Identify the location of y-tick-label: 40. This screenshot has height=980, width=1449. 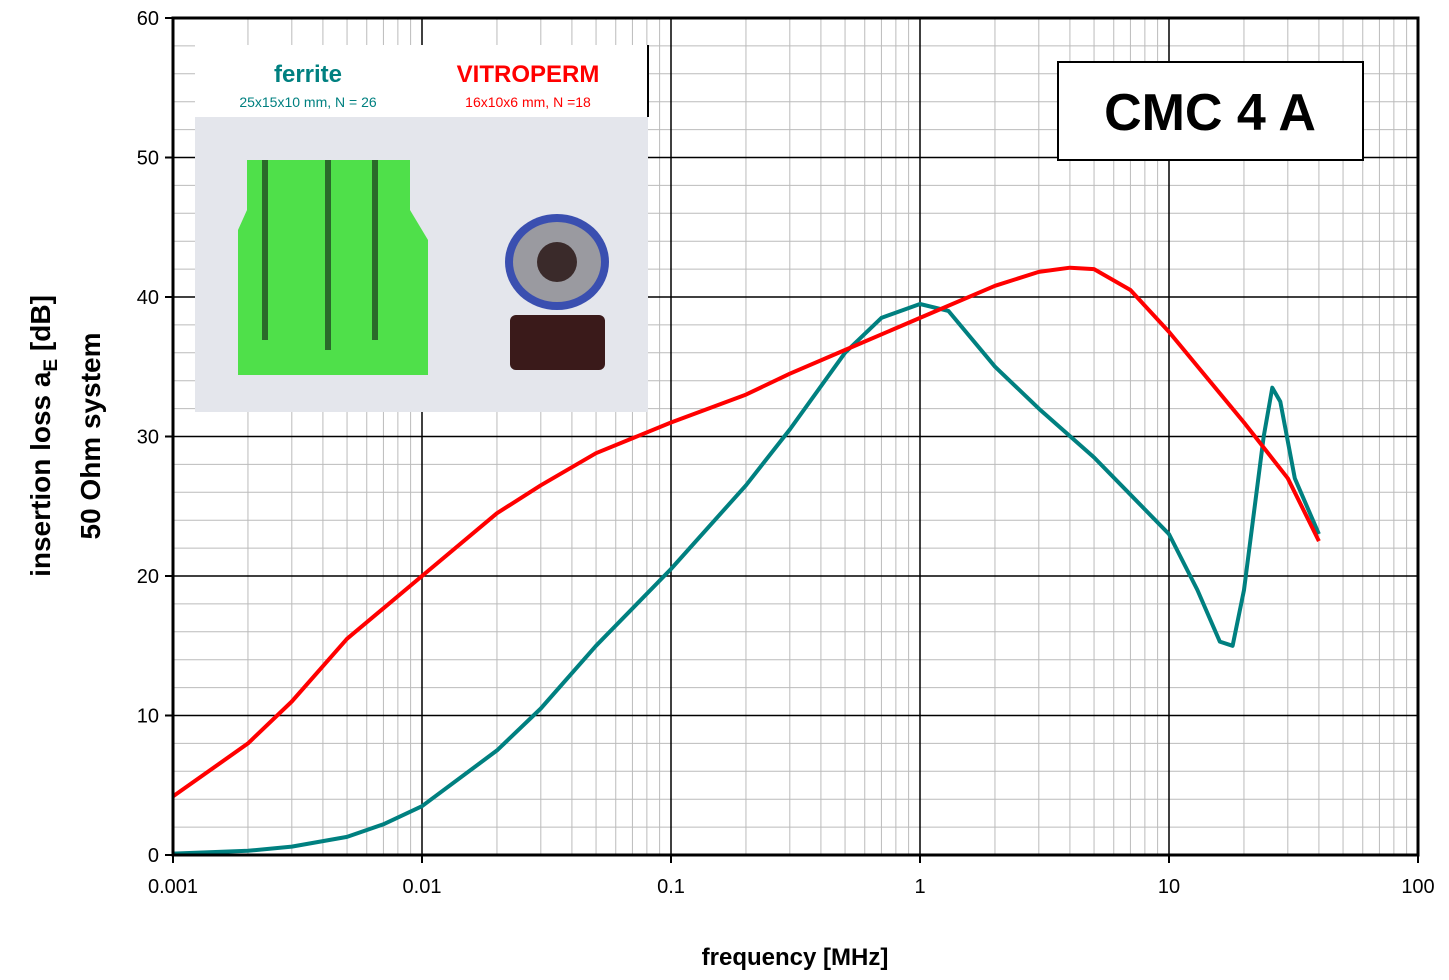
(148, 298).